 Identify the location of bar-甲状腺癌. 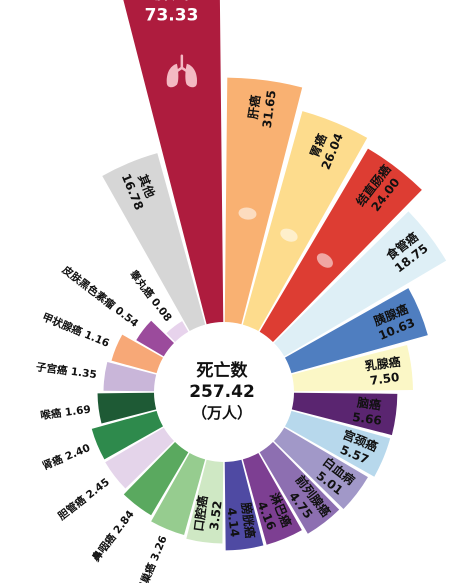
(137, 354).